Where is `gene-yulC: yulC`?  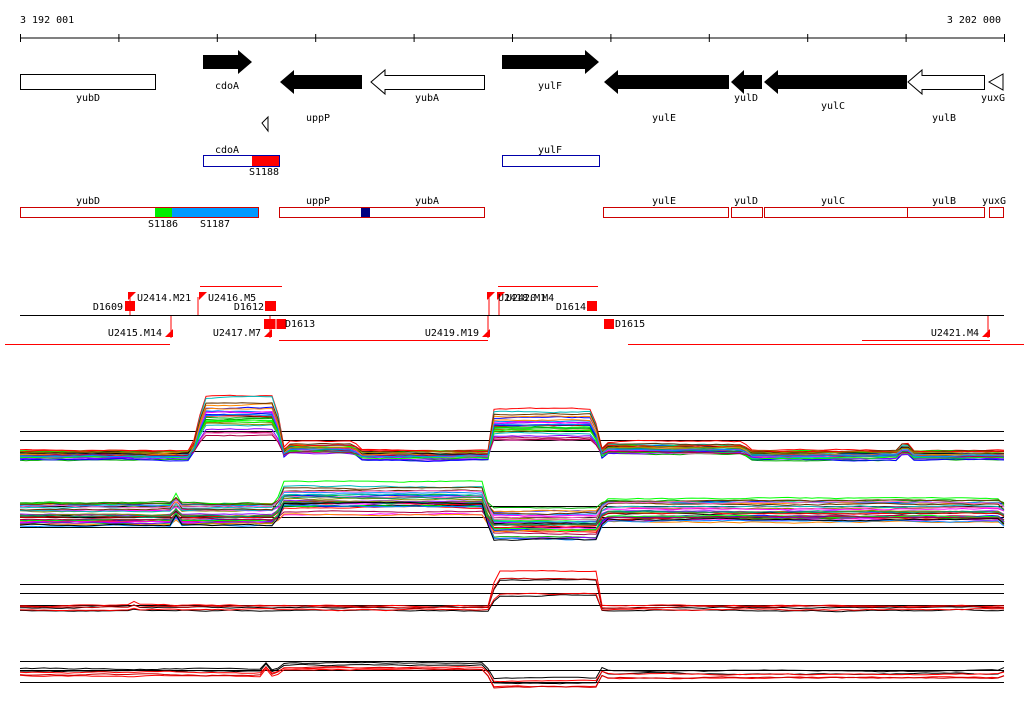 gene-yulC: yulC is located at coordinates (835, 91).